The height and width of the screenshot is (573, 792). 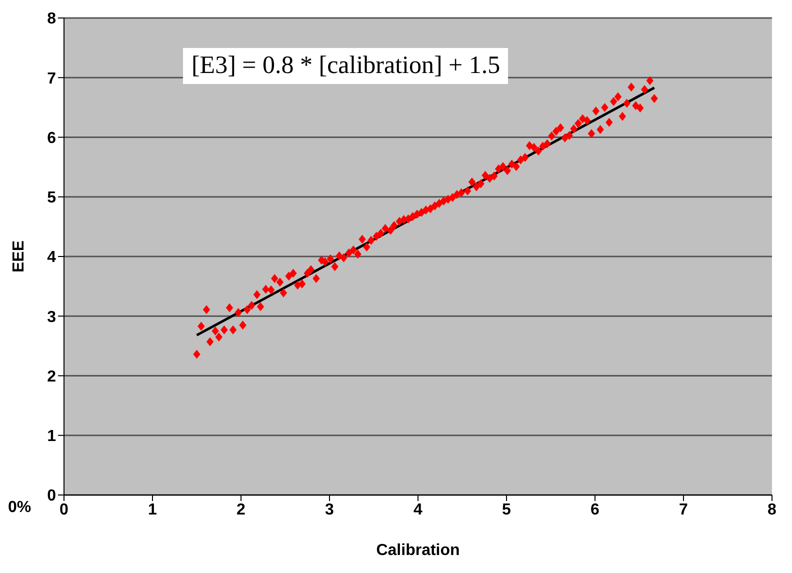 What do you see at coordinates (418, 509) in the screenshot?
I see `x-tick-label: 4` at bounding box center [418, 509].